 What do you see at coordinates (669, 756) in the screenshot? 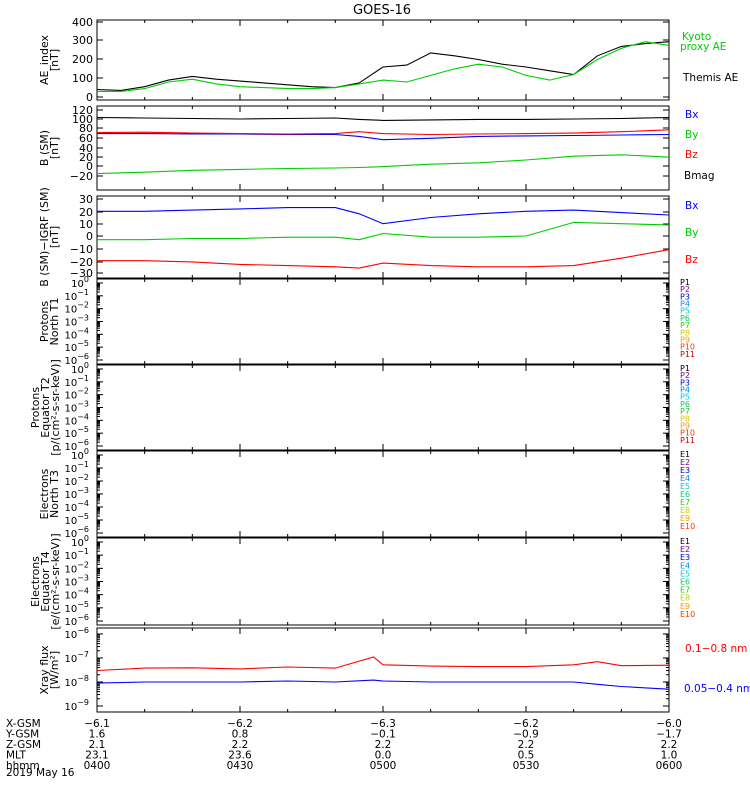
I see `x-row-value: 1.0` at bounding box center [669, 756].